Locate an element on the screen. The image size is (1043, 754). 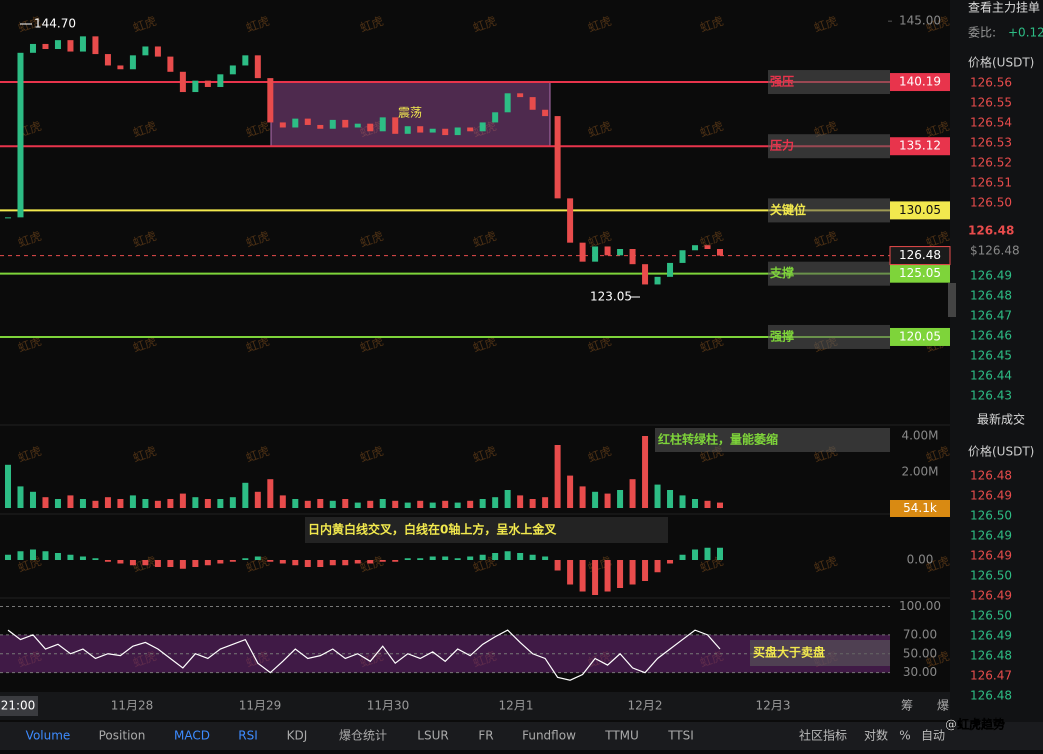
tab: Volume is located at coordinates (48, 736).